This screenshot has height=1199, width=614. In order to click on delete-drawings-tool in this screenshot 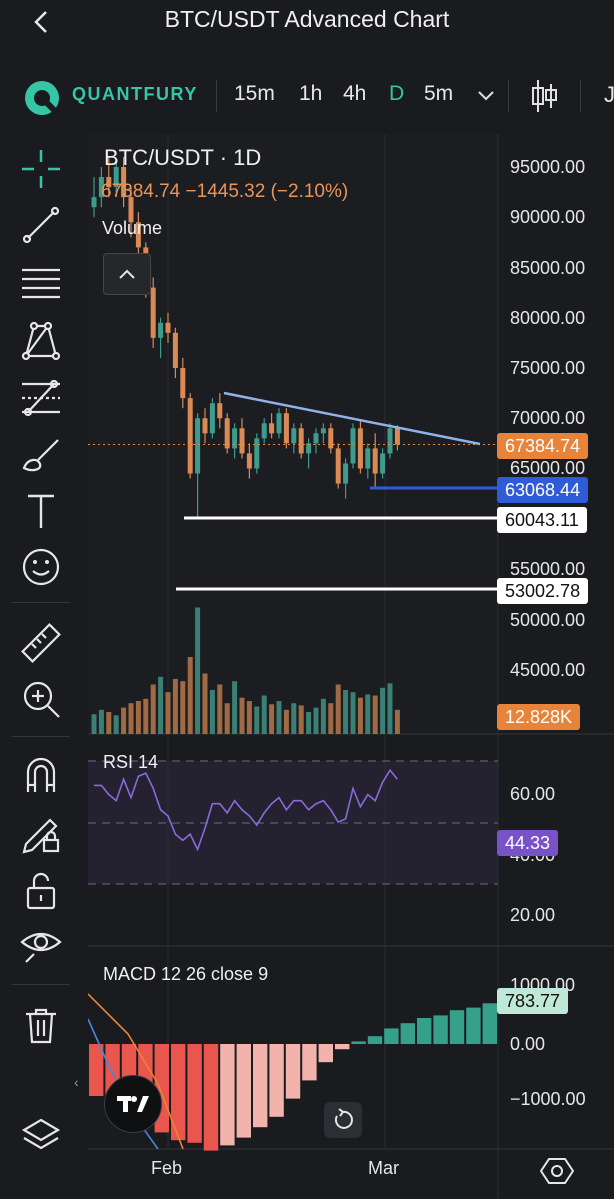, I will do `click(41, 1025)`.